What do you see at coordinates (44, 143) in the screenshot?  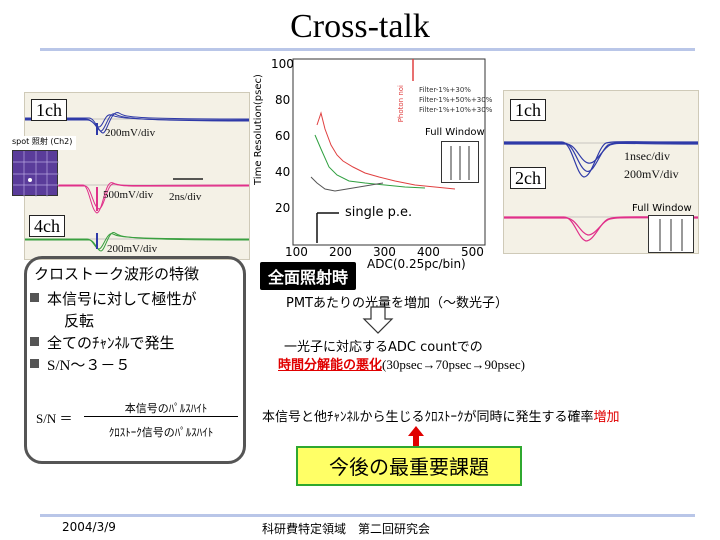 I see `spot-label: spot 照射 (Ch2)` at bounding box center [44, 143].